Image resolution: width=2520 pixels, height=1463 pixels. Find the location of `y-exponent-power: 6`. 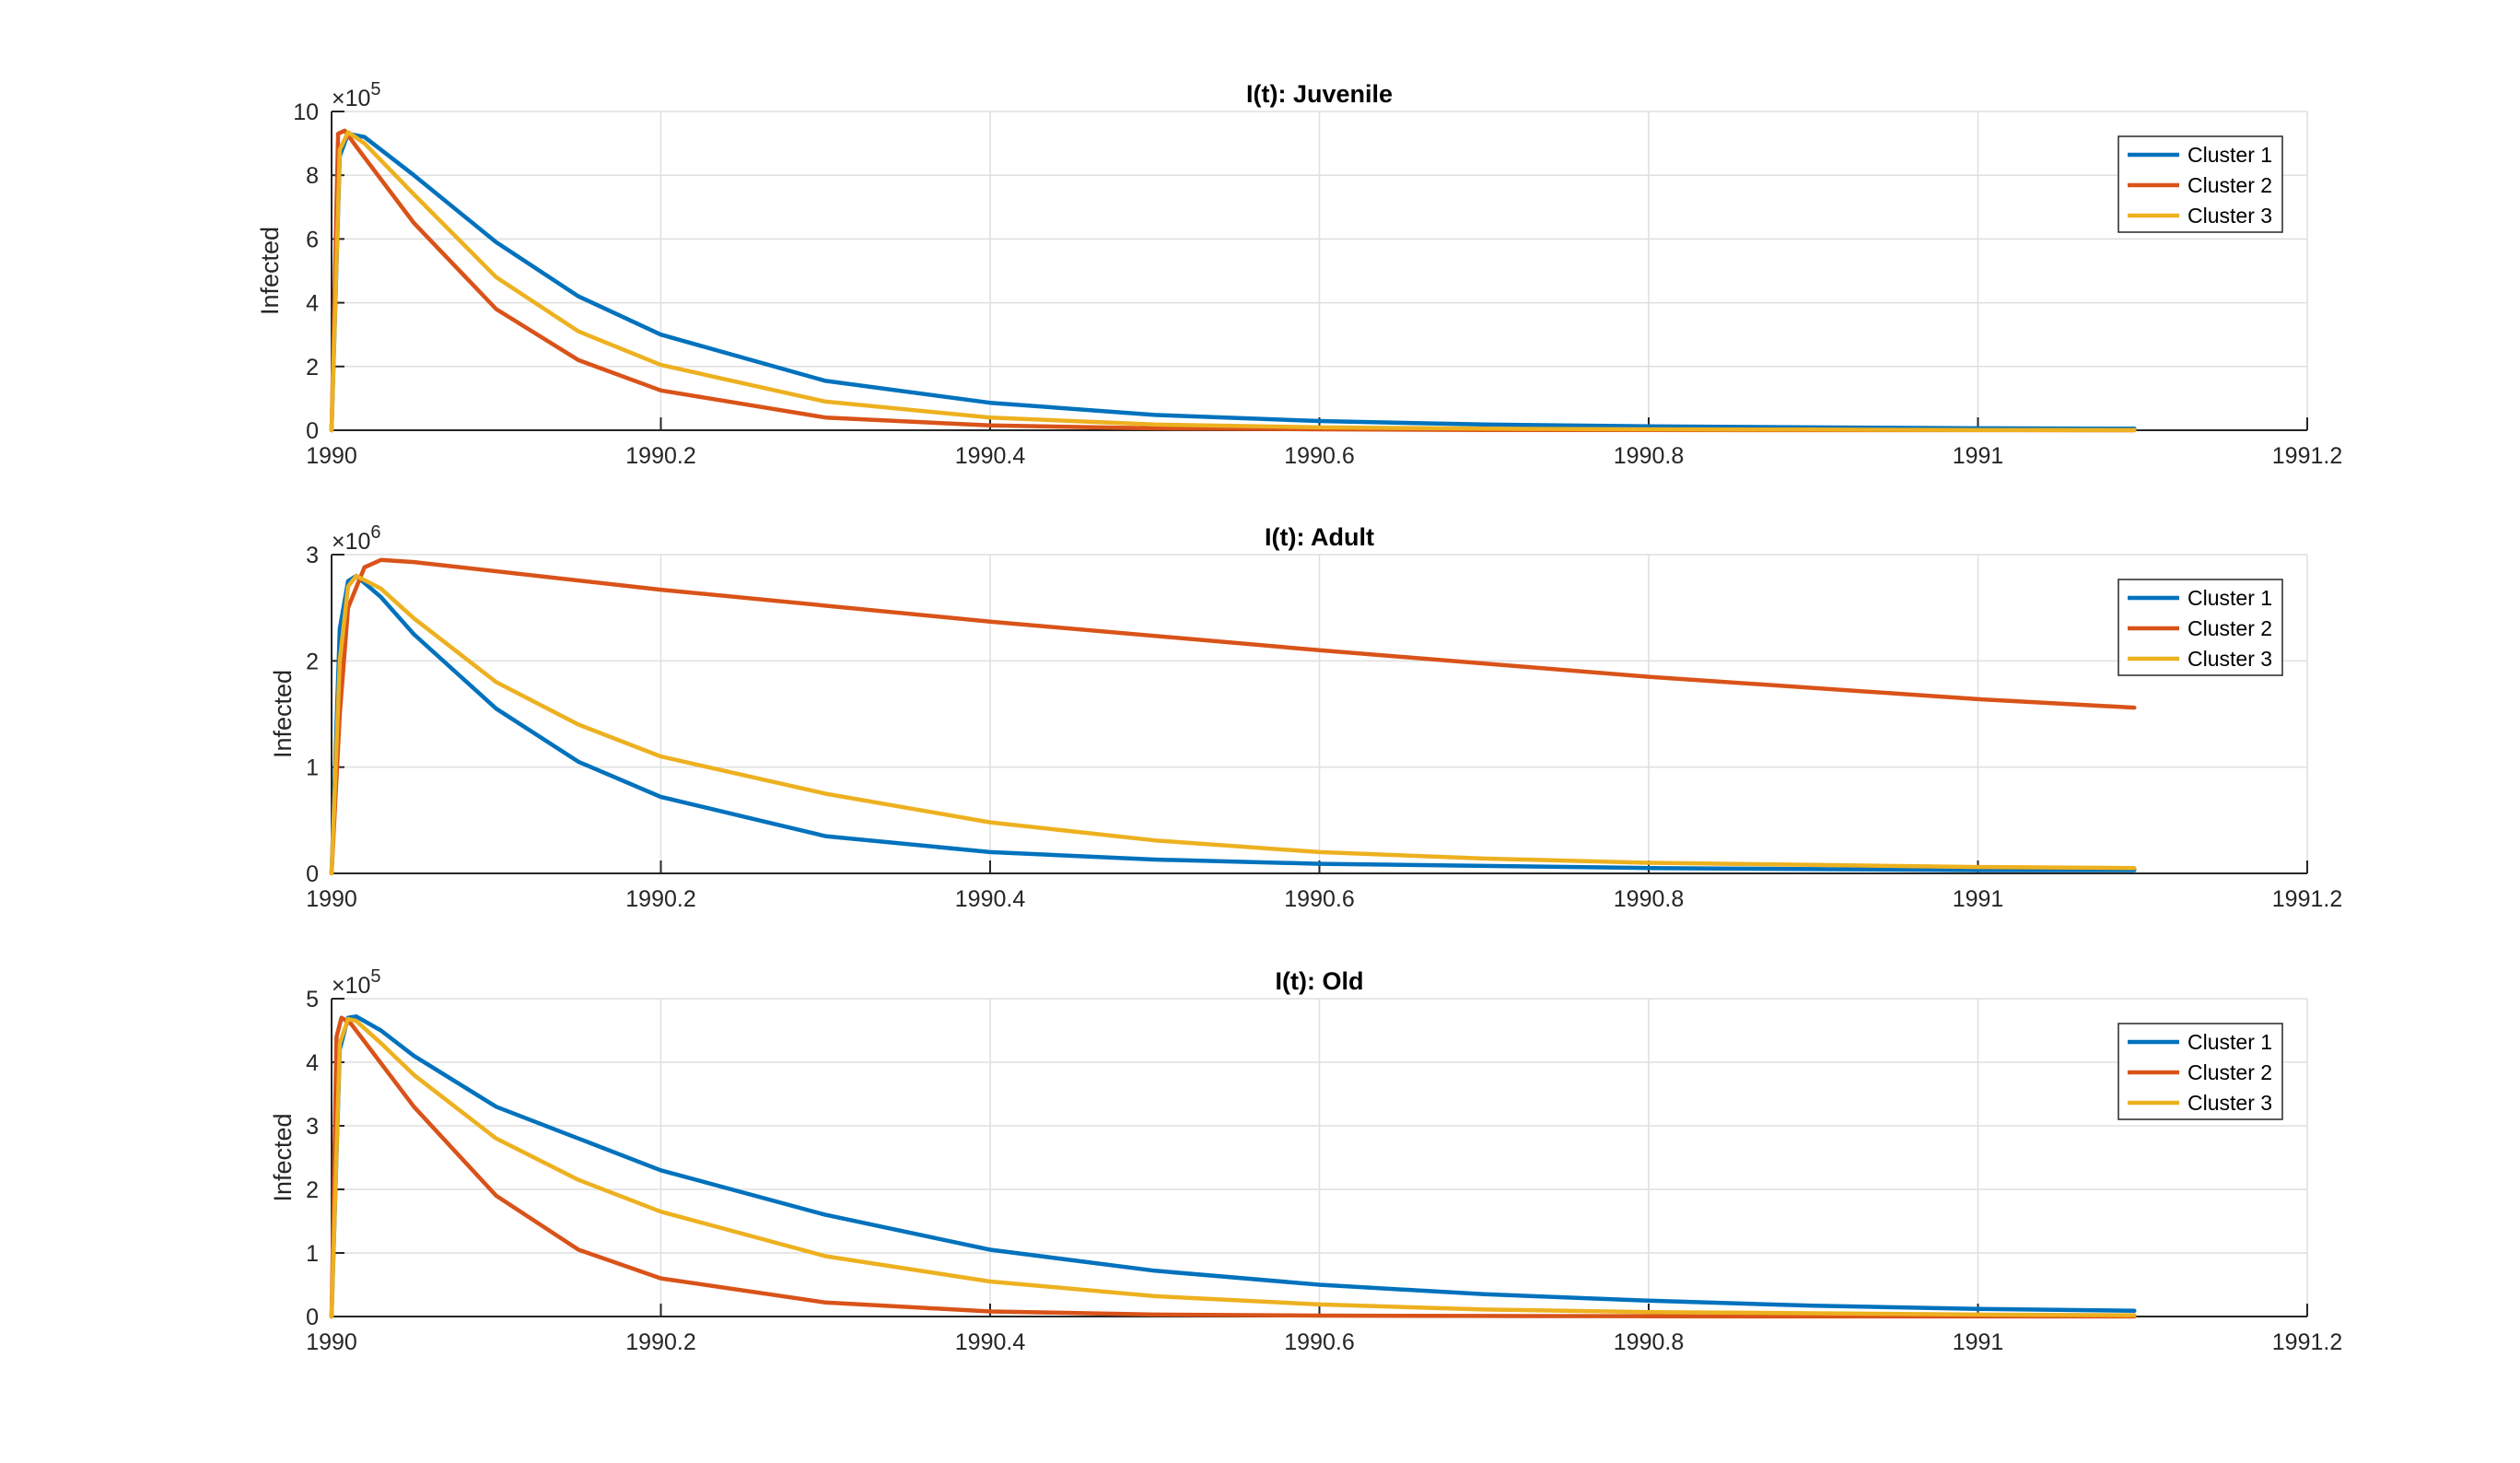

y-exponent-power: 6 is located at coordinates (375, 533).